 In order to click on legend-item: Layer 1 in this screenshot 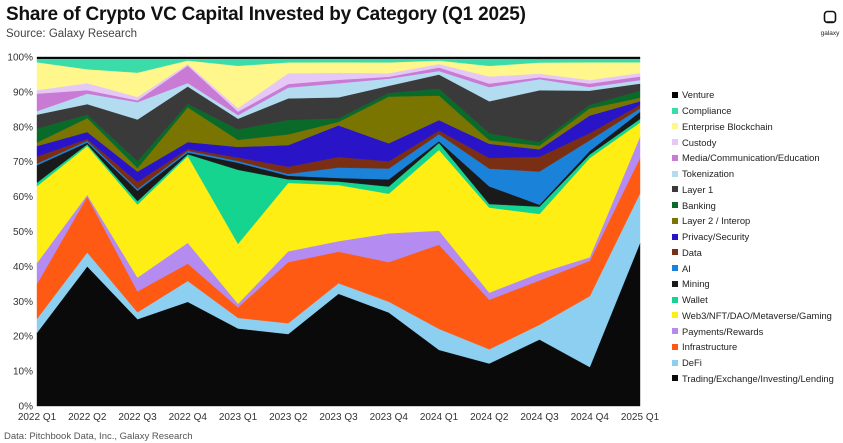, I will do `click(753, 190)`.